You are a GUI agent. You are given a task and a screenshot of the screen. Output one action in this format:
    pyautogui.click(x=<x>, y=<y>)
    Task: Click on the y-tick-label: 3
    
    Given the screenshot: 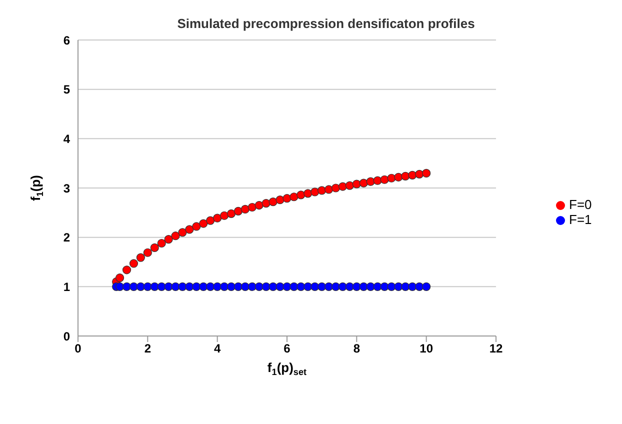 What is the action you would take?
    pyautogui.click(x=66, y=188)
    